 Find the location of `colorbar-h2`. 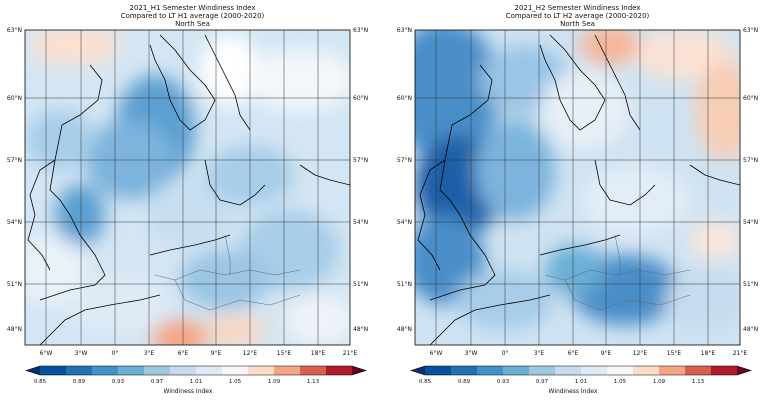

colorbar-h2 is located at coordinates (581, 370).